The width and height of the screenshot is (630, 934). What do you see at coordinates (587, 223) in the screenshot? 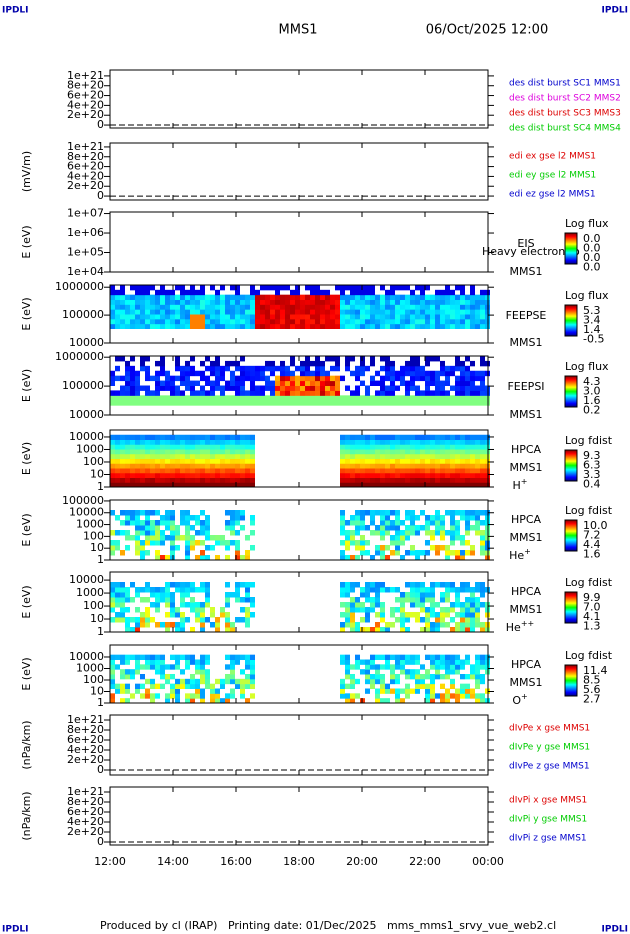
I see `colorbar-title: Log flux` at bounding box center [587, 223].